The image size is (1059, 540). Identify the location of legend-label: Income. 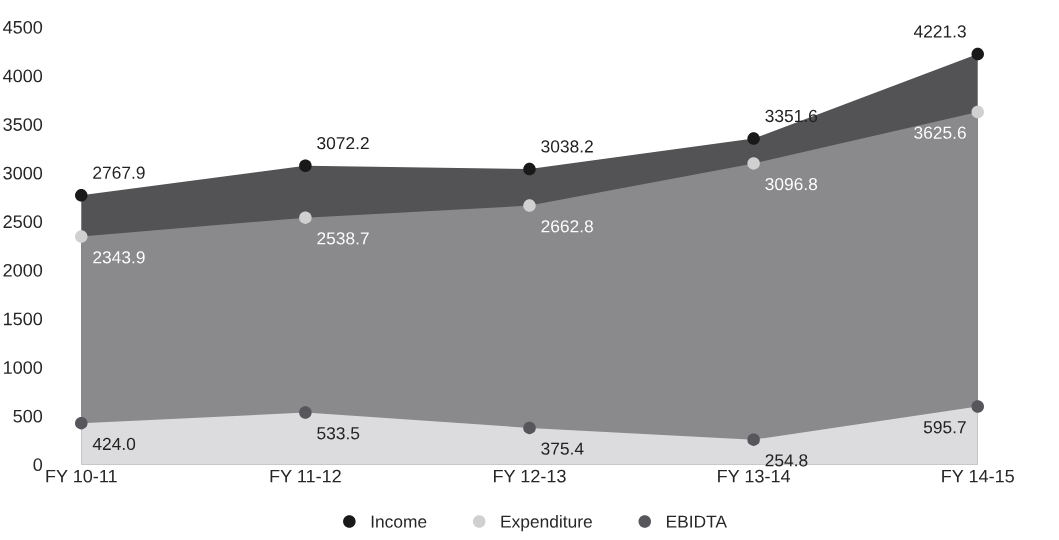
(399, 521).